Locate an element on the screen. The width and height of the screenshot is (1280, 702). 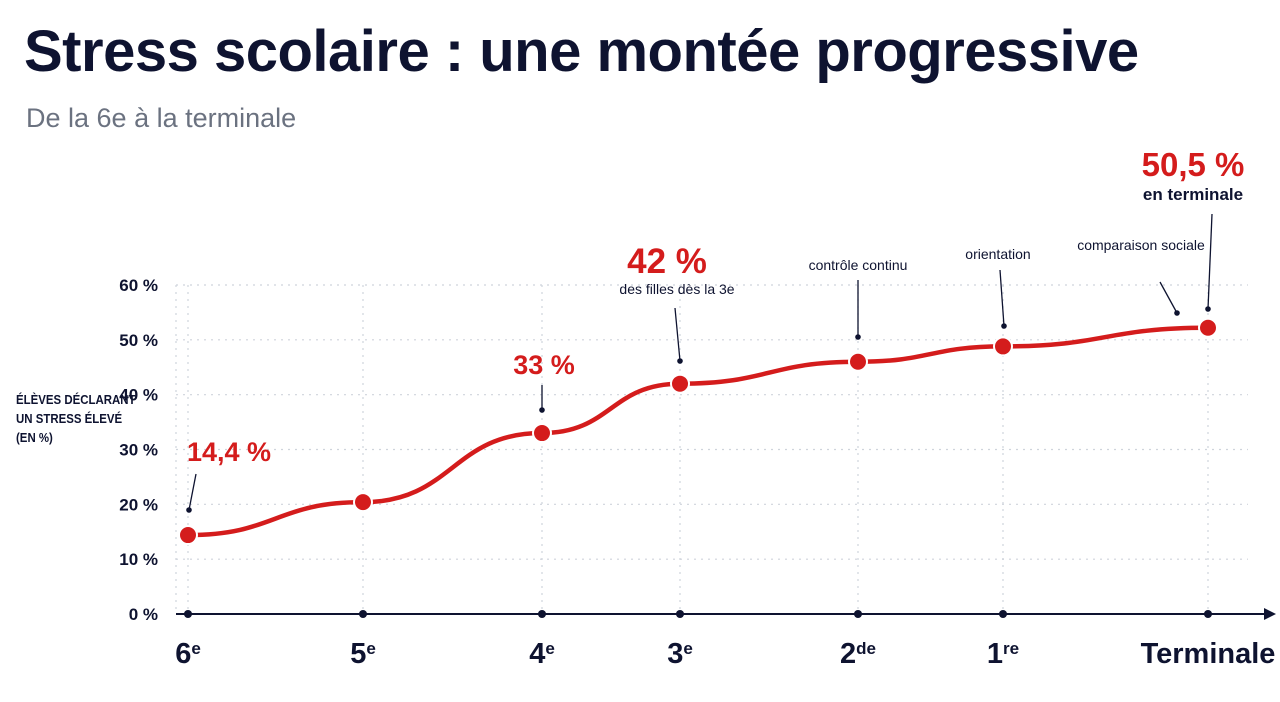
chart-subtitle: De la 6e à la terminale is located at coordinates (161, 118).